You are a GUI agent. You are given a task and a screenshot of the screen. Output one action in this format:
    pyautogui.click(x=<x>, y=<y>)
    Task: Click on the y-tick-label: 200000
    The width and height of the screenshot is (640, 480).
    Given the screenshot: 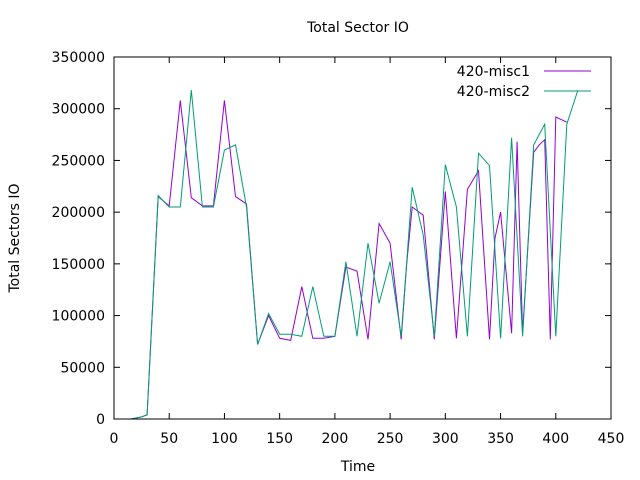 What is the action you would take?
    pyautogui.click(x=78, y=213)
    